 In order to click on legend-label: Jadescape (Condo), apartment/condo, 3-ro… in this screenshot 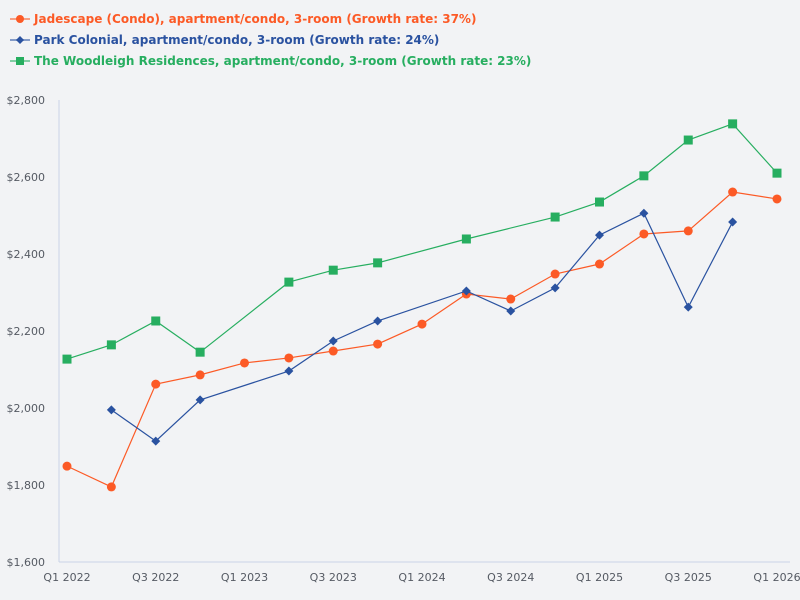, I will do `click(255, 18)`.